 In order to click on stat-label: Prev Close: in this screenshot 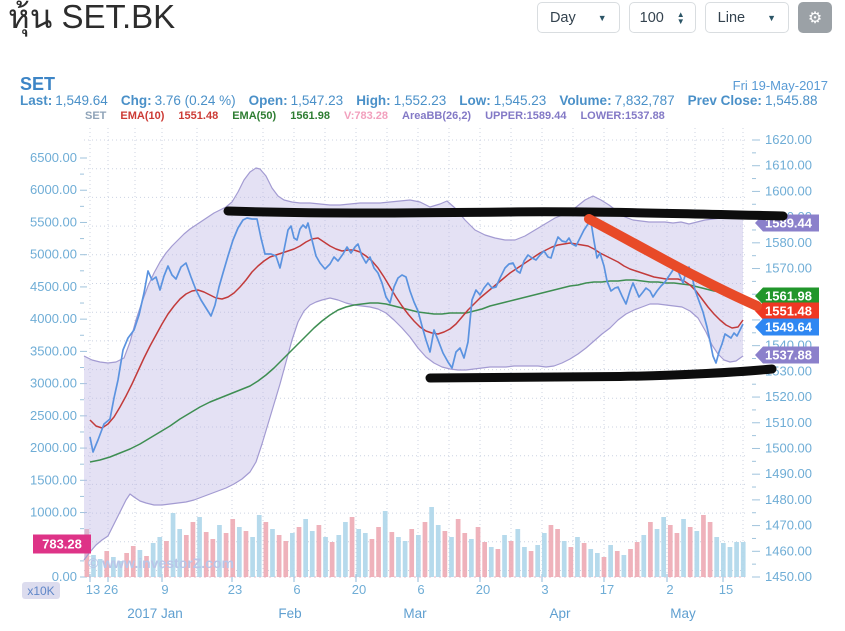, I will do `click(724, 100)`.